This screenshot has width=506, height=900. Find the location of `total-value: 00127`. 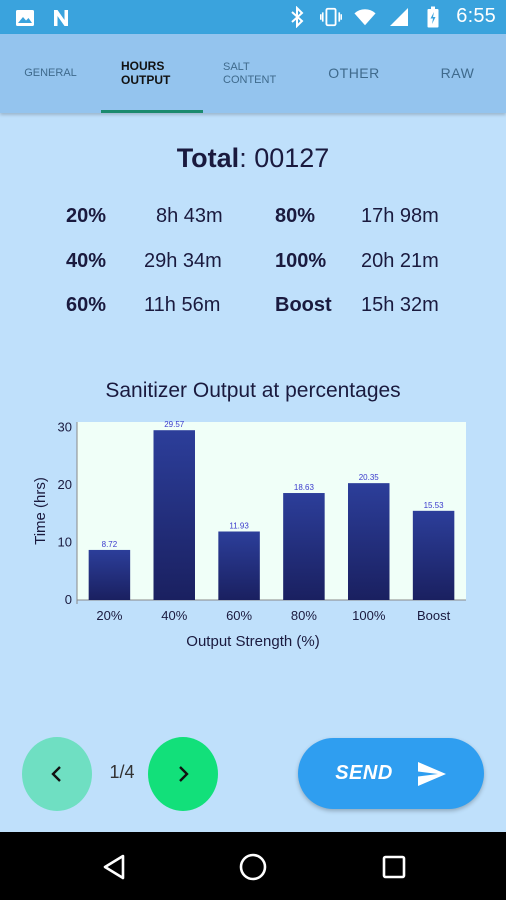

total-value: 00127 is located at coordinates (292, 158).